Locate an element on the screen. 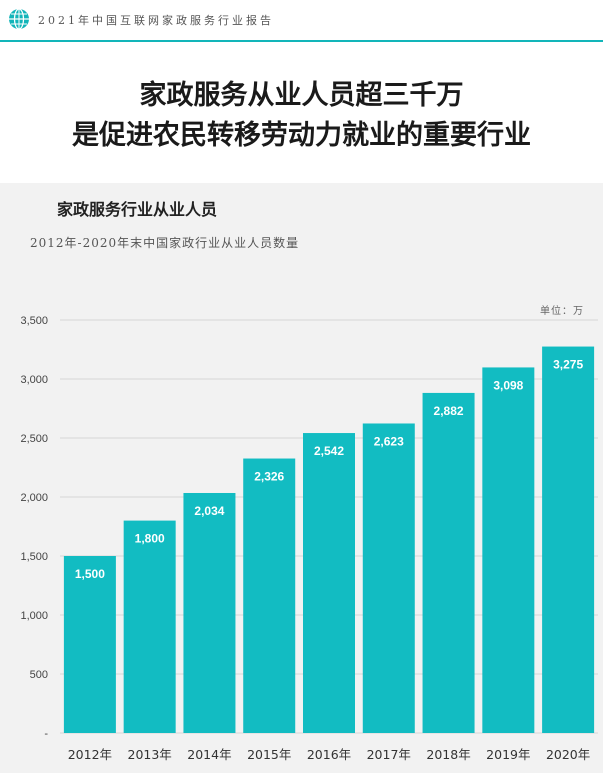 This screenshot has height=773, width=603. unit-label: 单位：万 is located at coordinates (562, 311).